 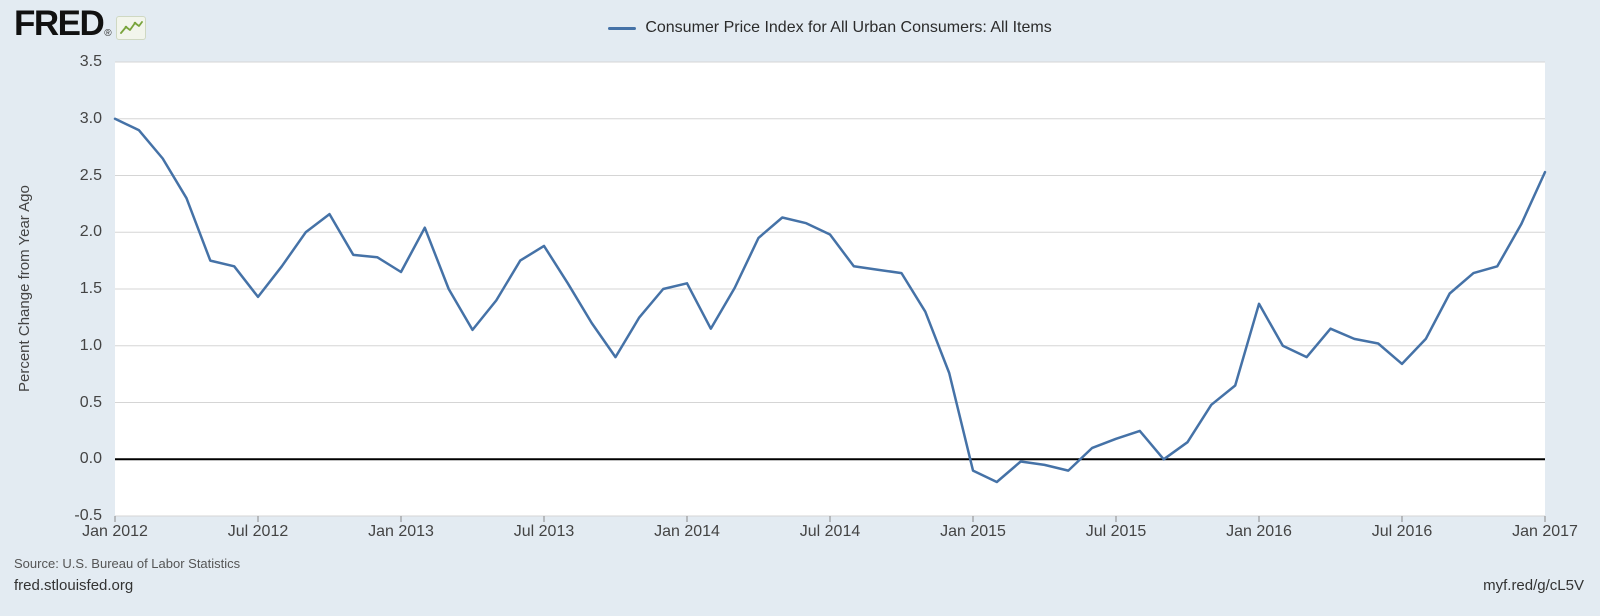 I want to click on y-axis-title: Percent Change from Year Ago, so click(x=24, y=289).